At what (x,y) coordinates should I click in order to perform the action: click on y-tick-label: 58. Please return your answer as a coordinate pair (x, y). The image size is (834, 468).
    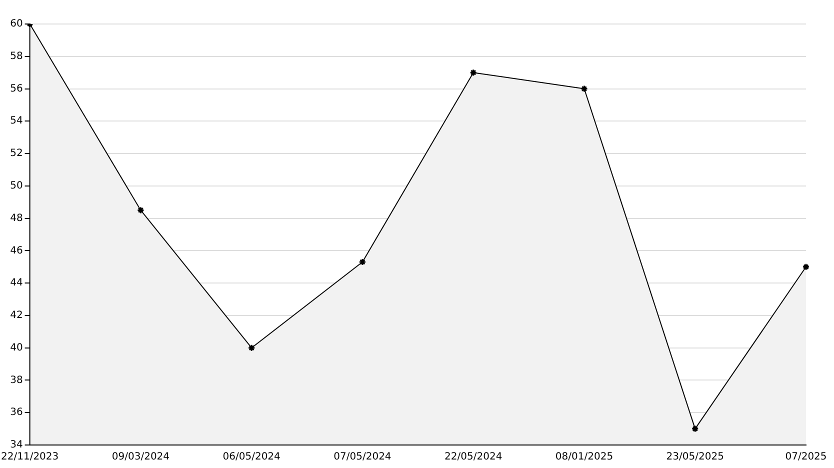
    Looking at the image, I should click on (16, 56).